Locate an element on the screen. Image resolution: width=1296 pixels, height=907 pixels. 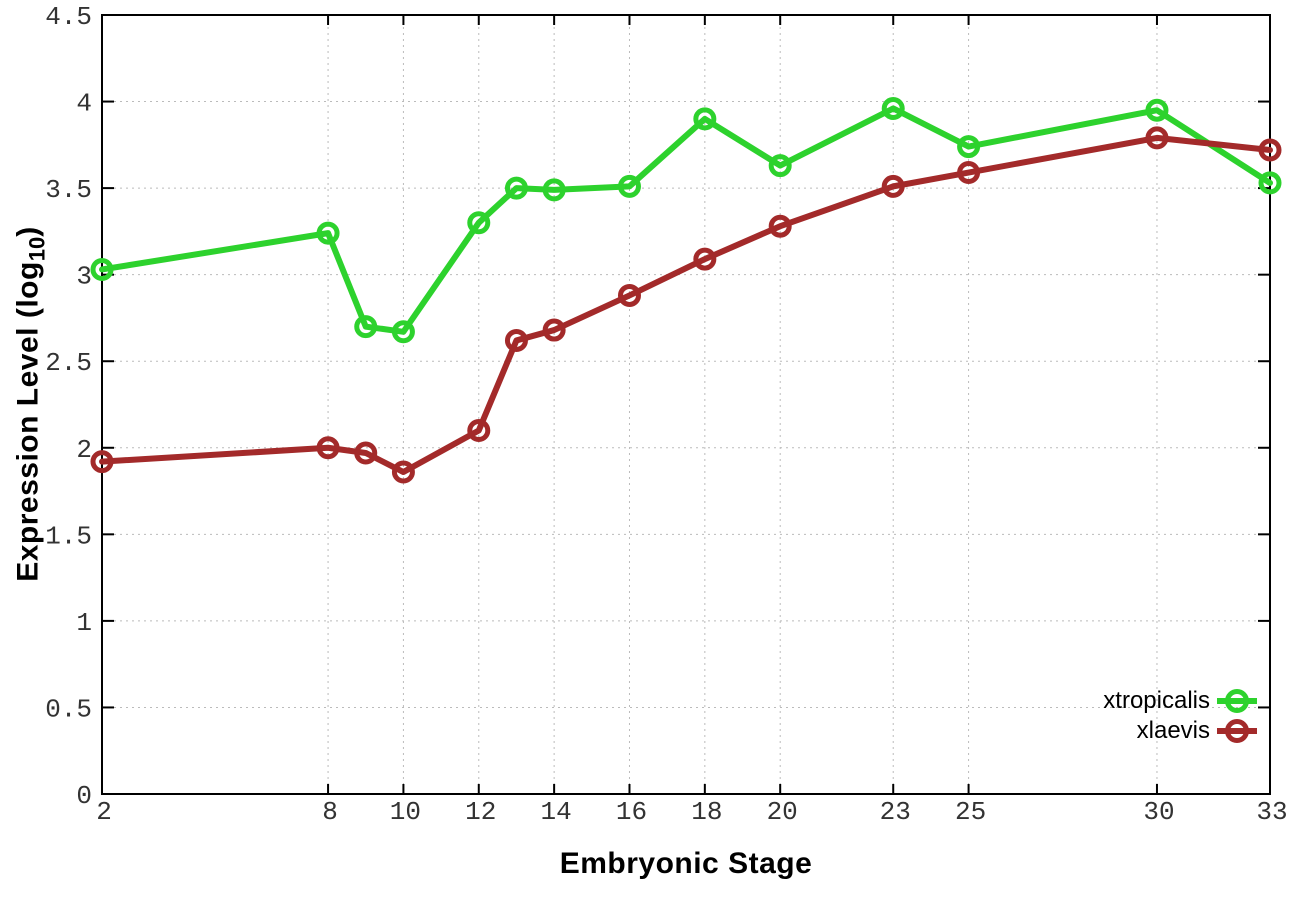
y-tick-label: 4 is located at coordinates (84, 104).